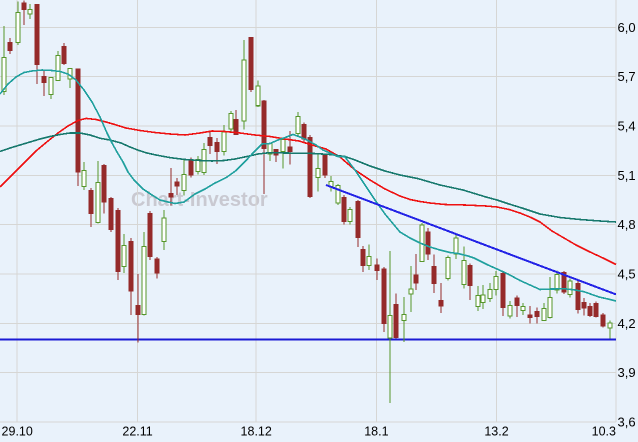 The height and width of the screenshot is (442, 638). What do you see at coordinates (627, 224) in the screenshot?
I see `svg-text: 4,8` at bounding box center [627, 224].